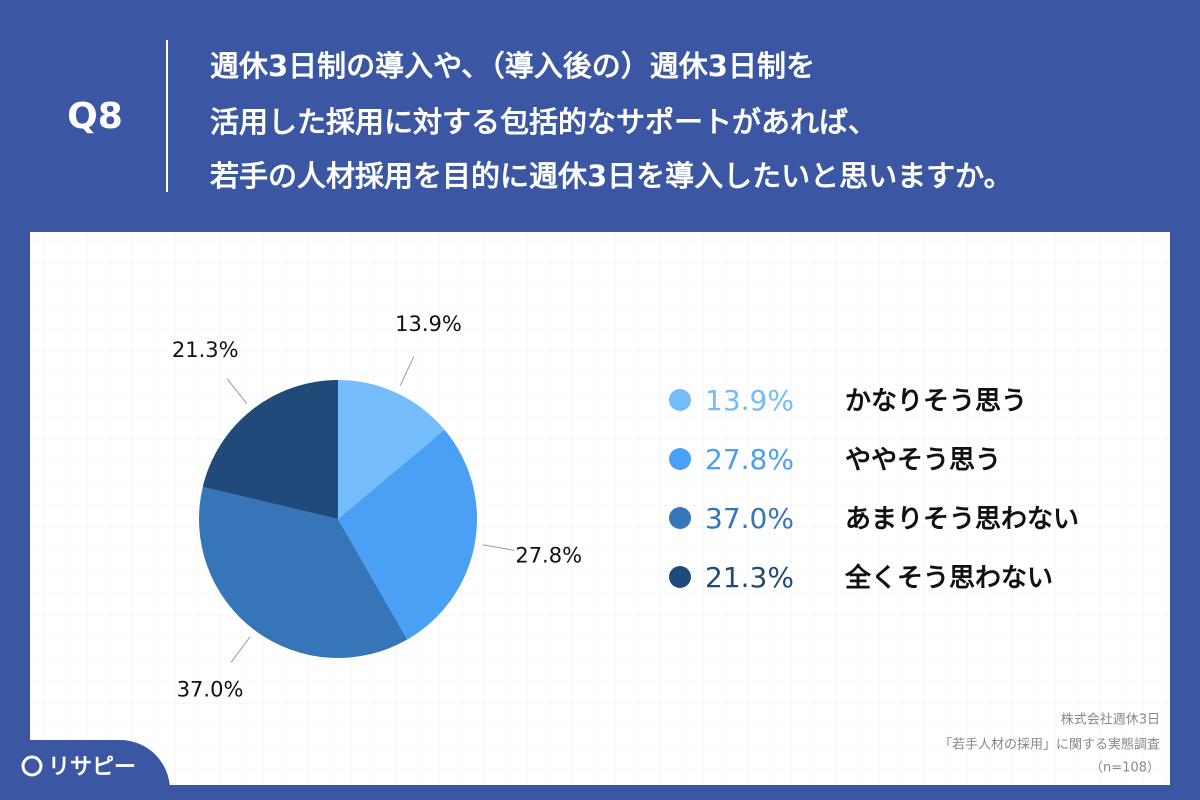 This screenshot has width=1200, height=800. What do you see at coordinates (611, 176) in the screenshot?
I see `title-line: 若手の人材採用を目的に週休3日を導入したいと思いますか。` at bounding box center [611, 176].